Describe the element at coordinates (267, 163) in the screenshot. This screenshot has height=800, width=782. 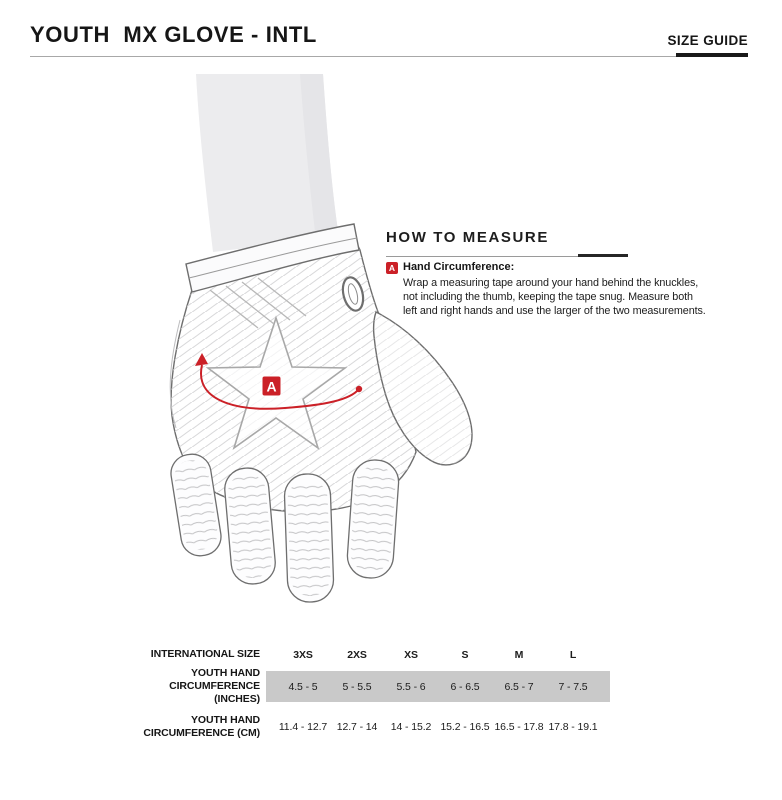
I see `arm-shape` at that location.